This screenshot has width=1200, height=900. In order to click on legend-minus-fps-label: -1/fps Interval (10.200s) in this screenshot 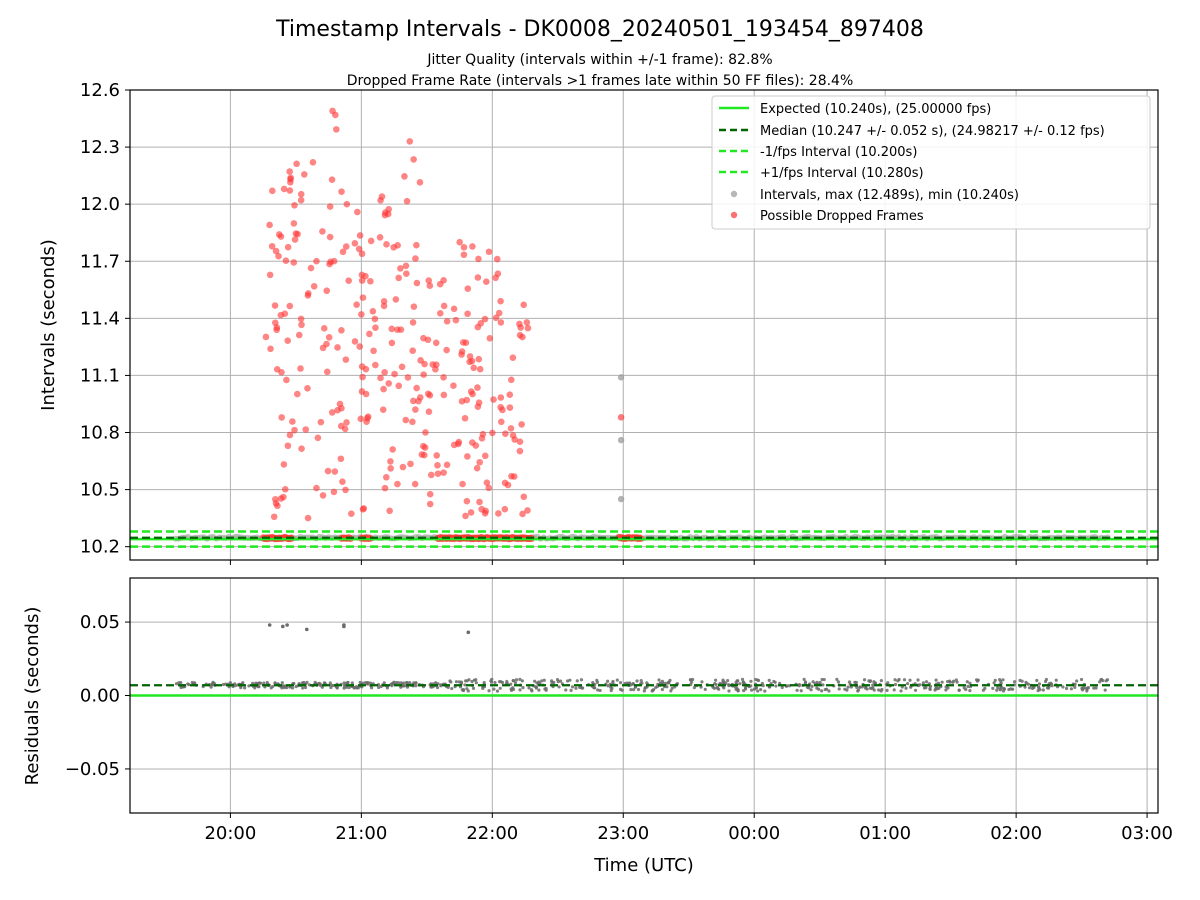, I will do `click(838, 152)`.